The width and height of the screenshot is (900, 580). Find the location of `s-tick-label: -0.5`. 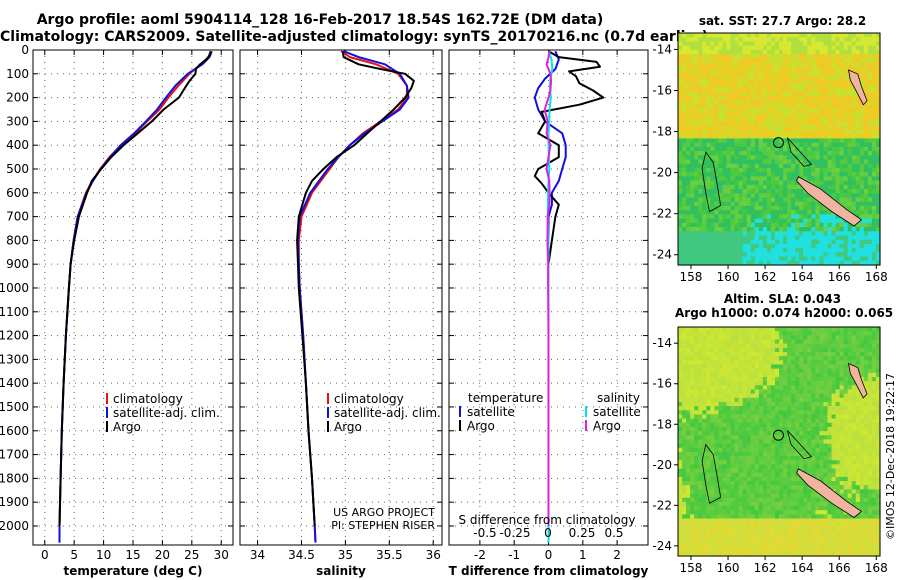

s-tick-label: -0.5 is located at coordinates (484, 533).